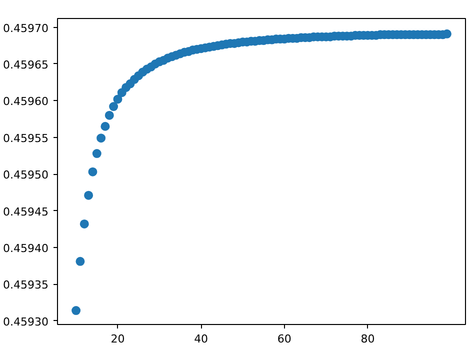  What do you see at coordinates (201, 338) in the screenshot?
I see `x-tick-label: 40` at bounding box center [201, 338].